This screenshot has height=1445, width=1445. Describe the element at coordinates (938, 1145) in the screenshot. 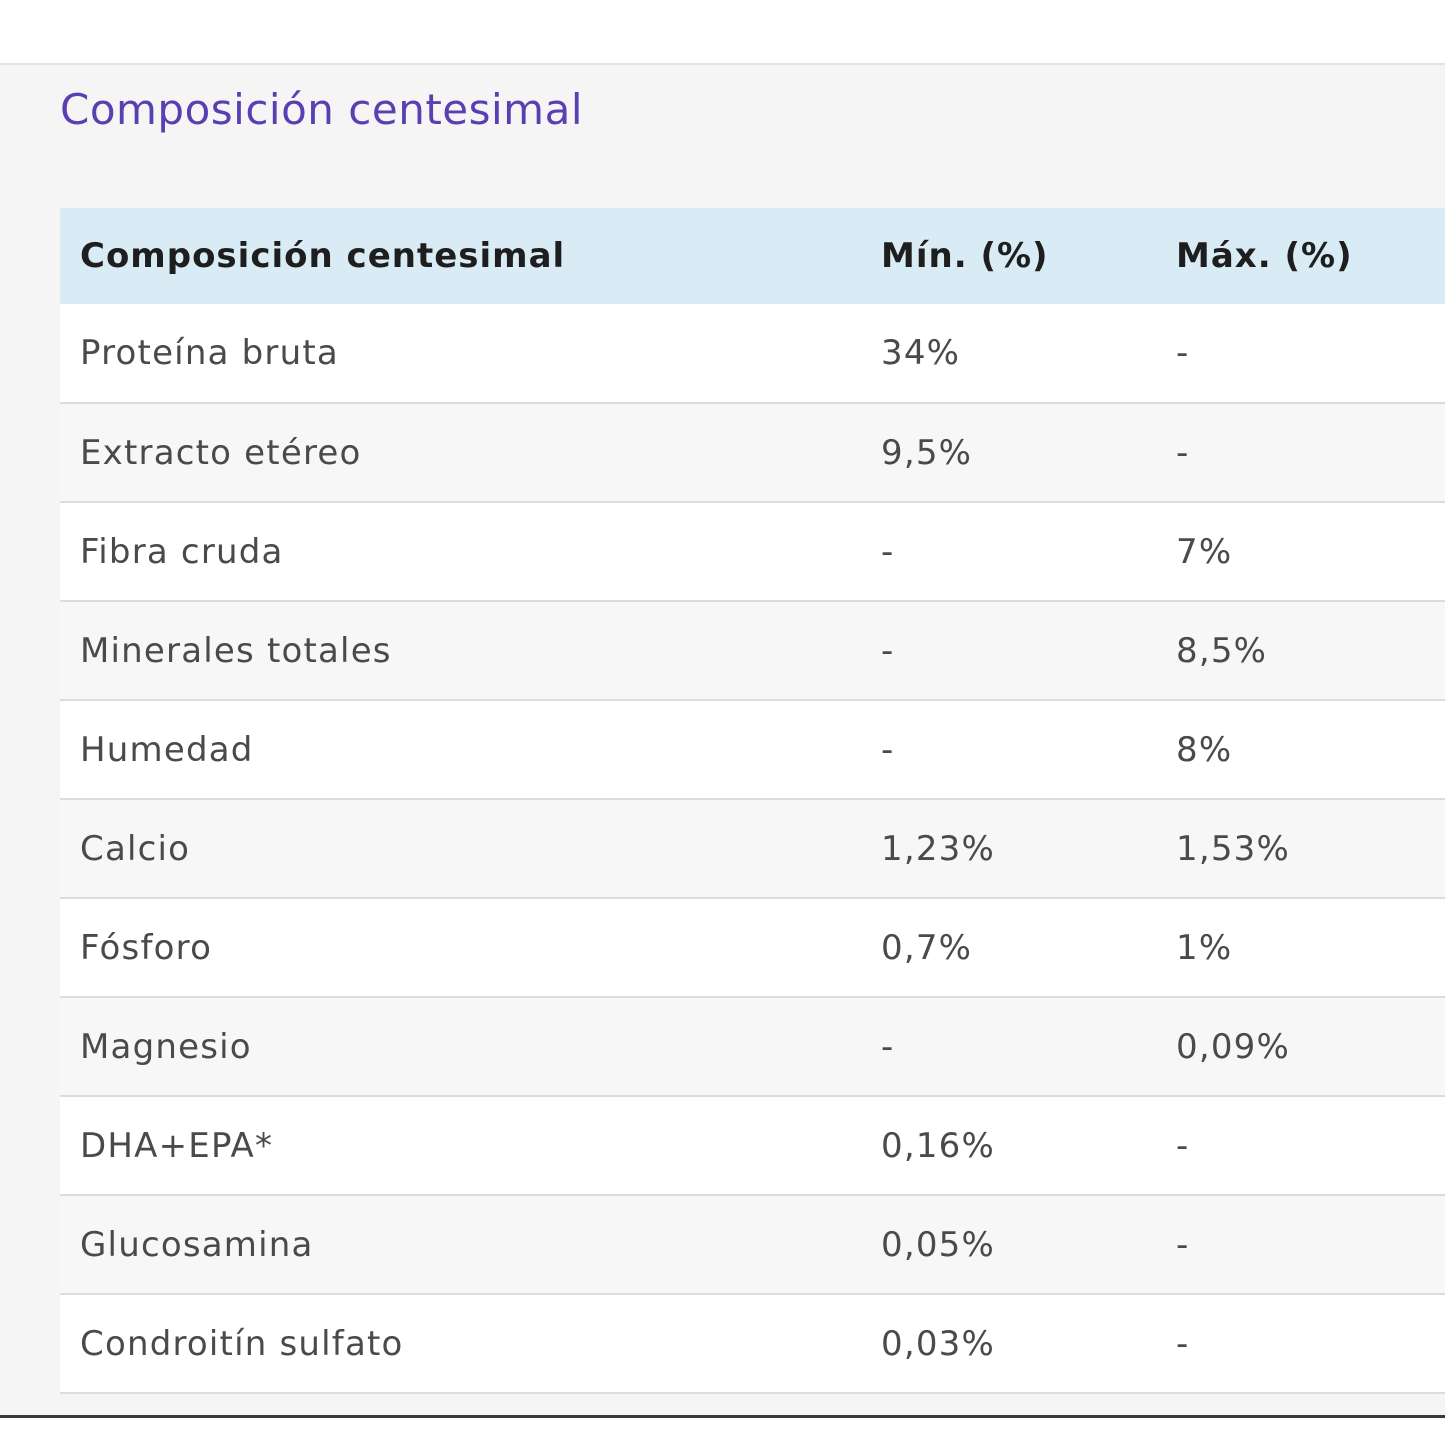

I see `row-min: 0,16%` at that location.